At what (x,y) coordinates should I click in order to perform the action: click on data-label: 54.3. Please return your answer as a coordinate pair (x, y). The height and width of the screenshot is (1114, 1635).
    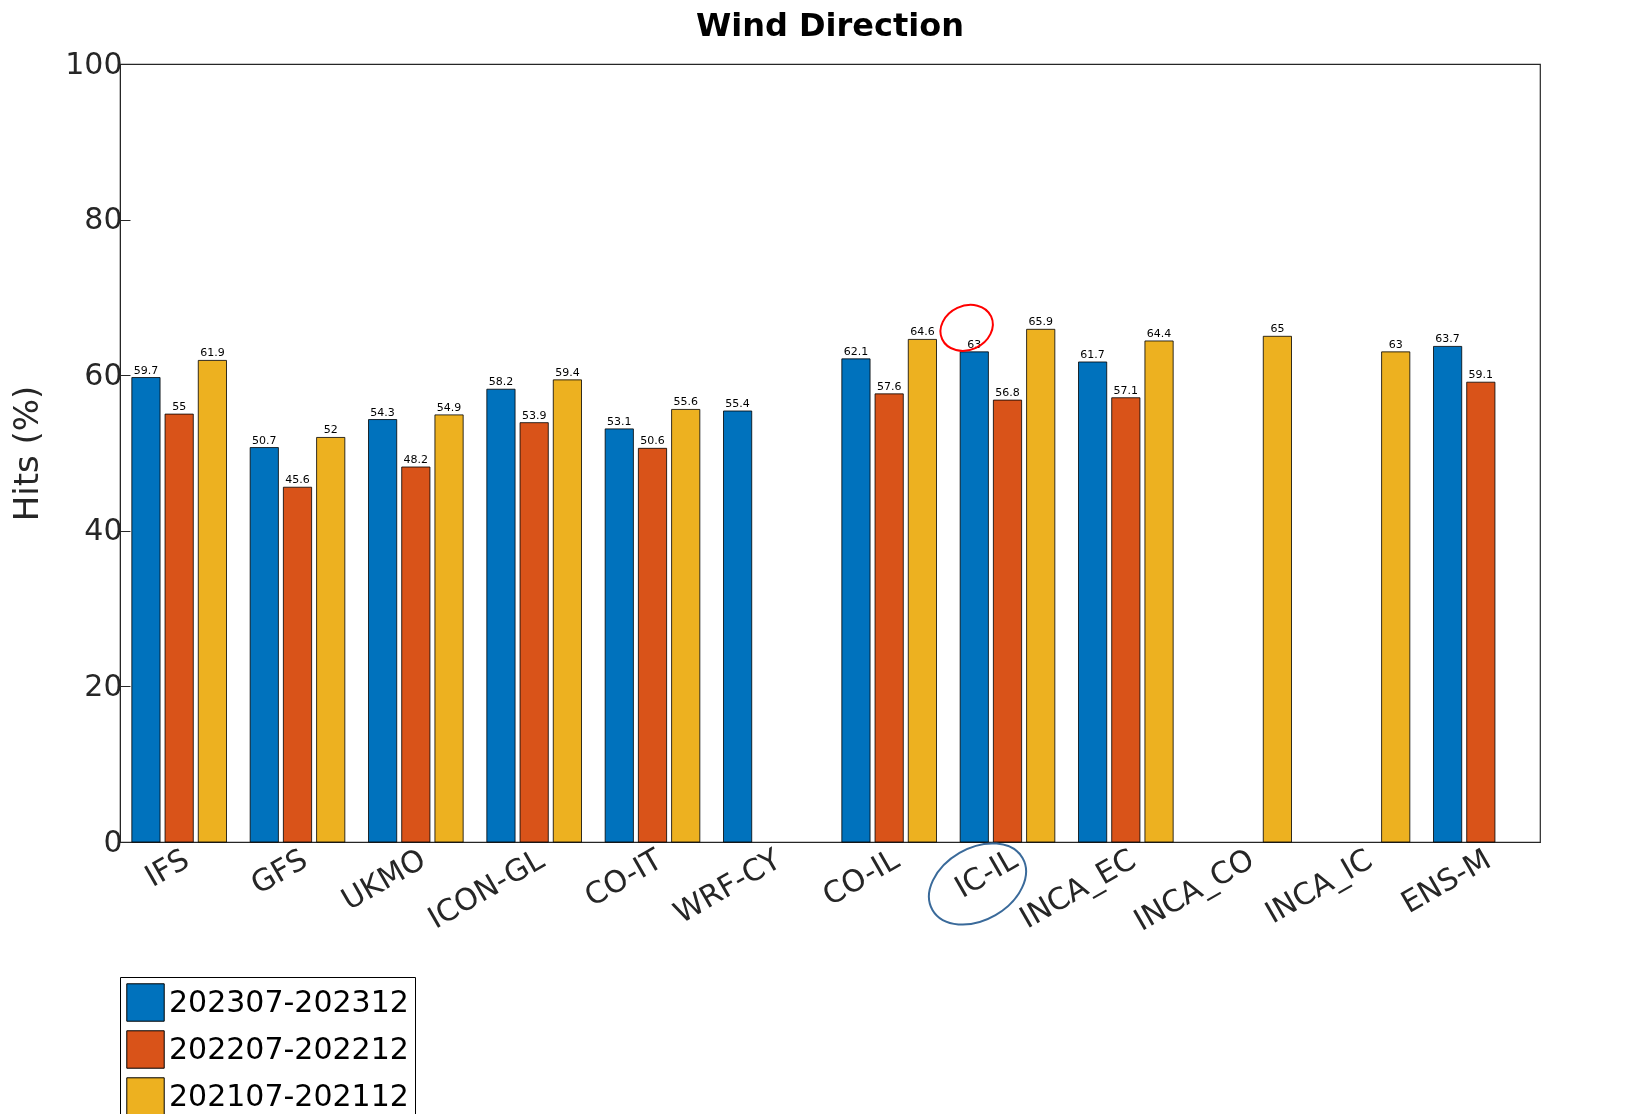
    Looking at the image, I should click on (382, 412).